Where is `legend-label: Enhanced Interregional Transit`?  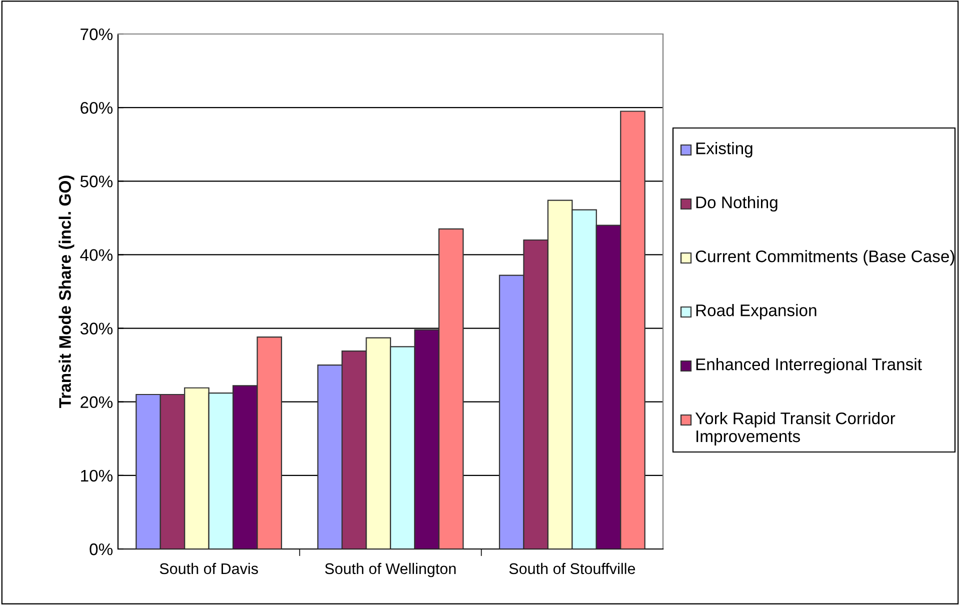
legend-label: Enhanced Interregional Transit is located at coordinates (809, 366).